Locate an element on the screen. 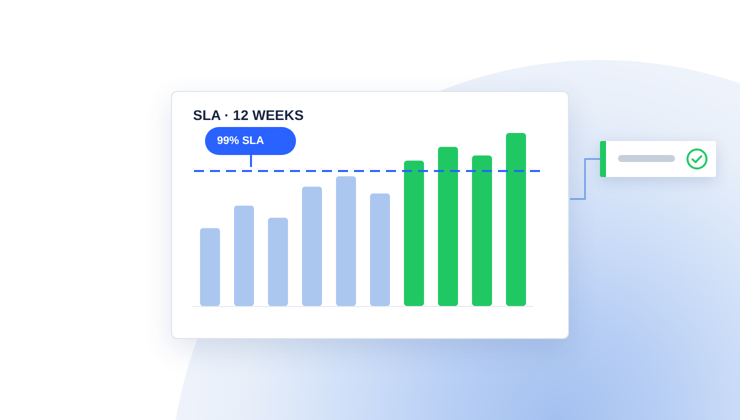 This screenshot has height=420, width=740. ref-line-label: 99% SLA is located at coordinates (240, 141).